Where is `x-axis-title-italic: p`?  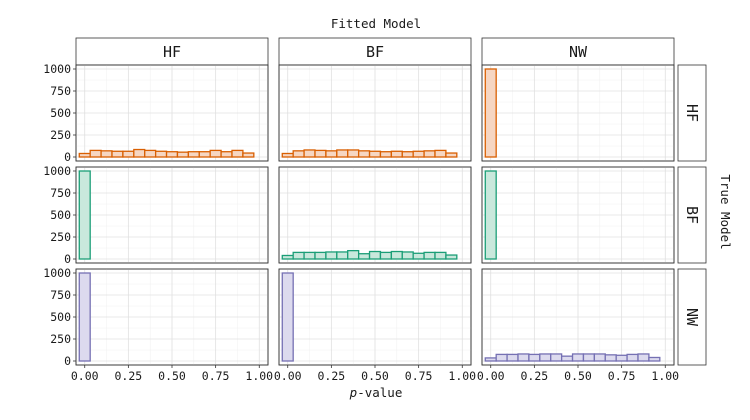 x-axis-title-italic: p is located at coordinates (353, 392).